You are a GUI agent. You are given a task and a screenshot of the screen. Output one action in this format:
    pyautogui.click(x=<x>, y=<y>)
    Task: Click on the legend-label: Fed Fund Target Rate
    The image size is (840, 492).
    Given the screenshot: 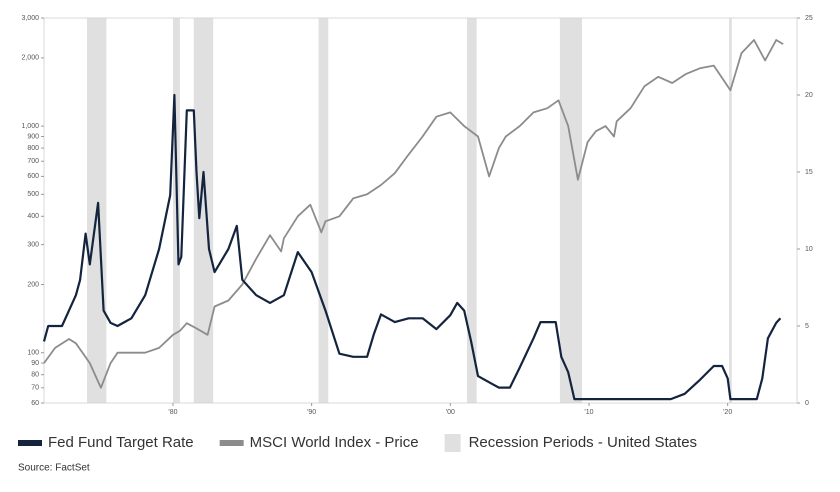 What is the action you would take?
    pyautogui.click(x=121, y=442)
    